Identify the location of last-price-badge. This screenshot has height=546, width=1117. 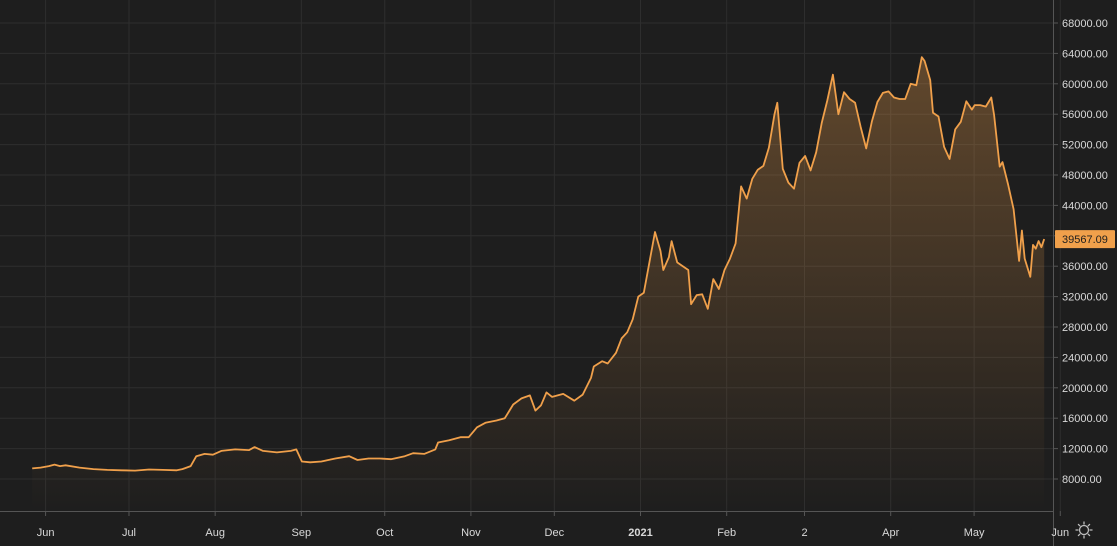
(1085, 239).